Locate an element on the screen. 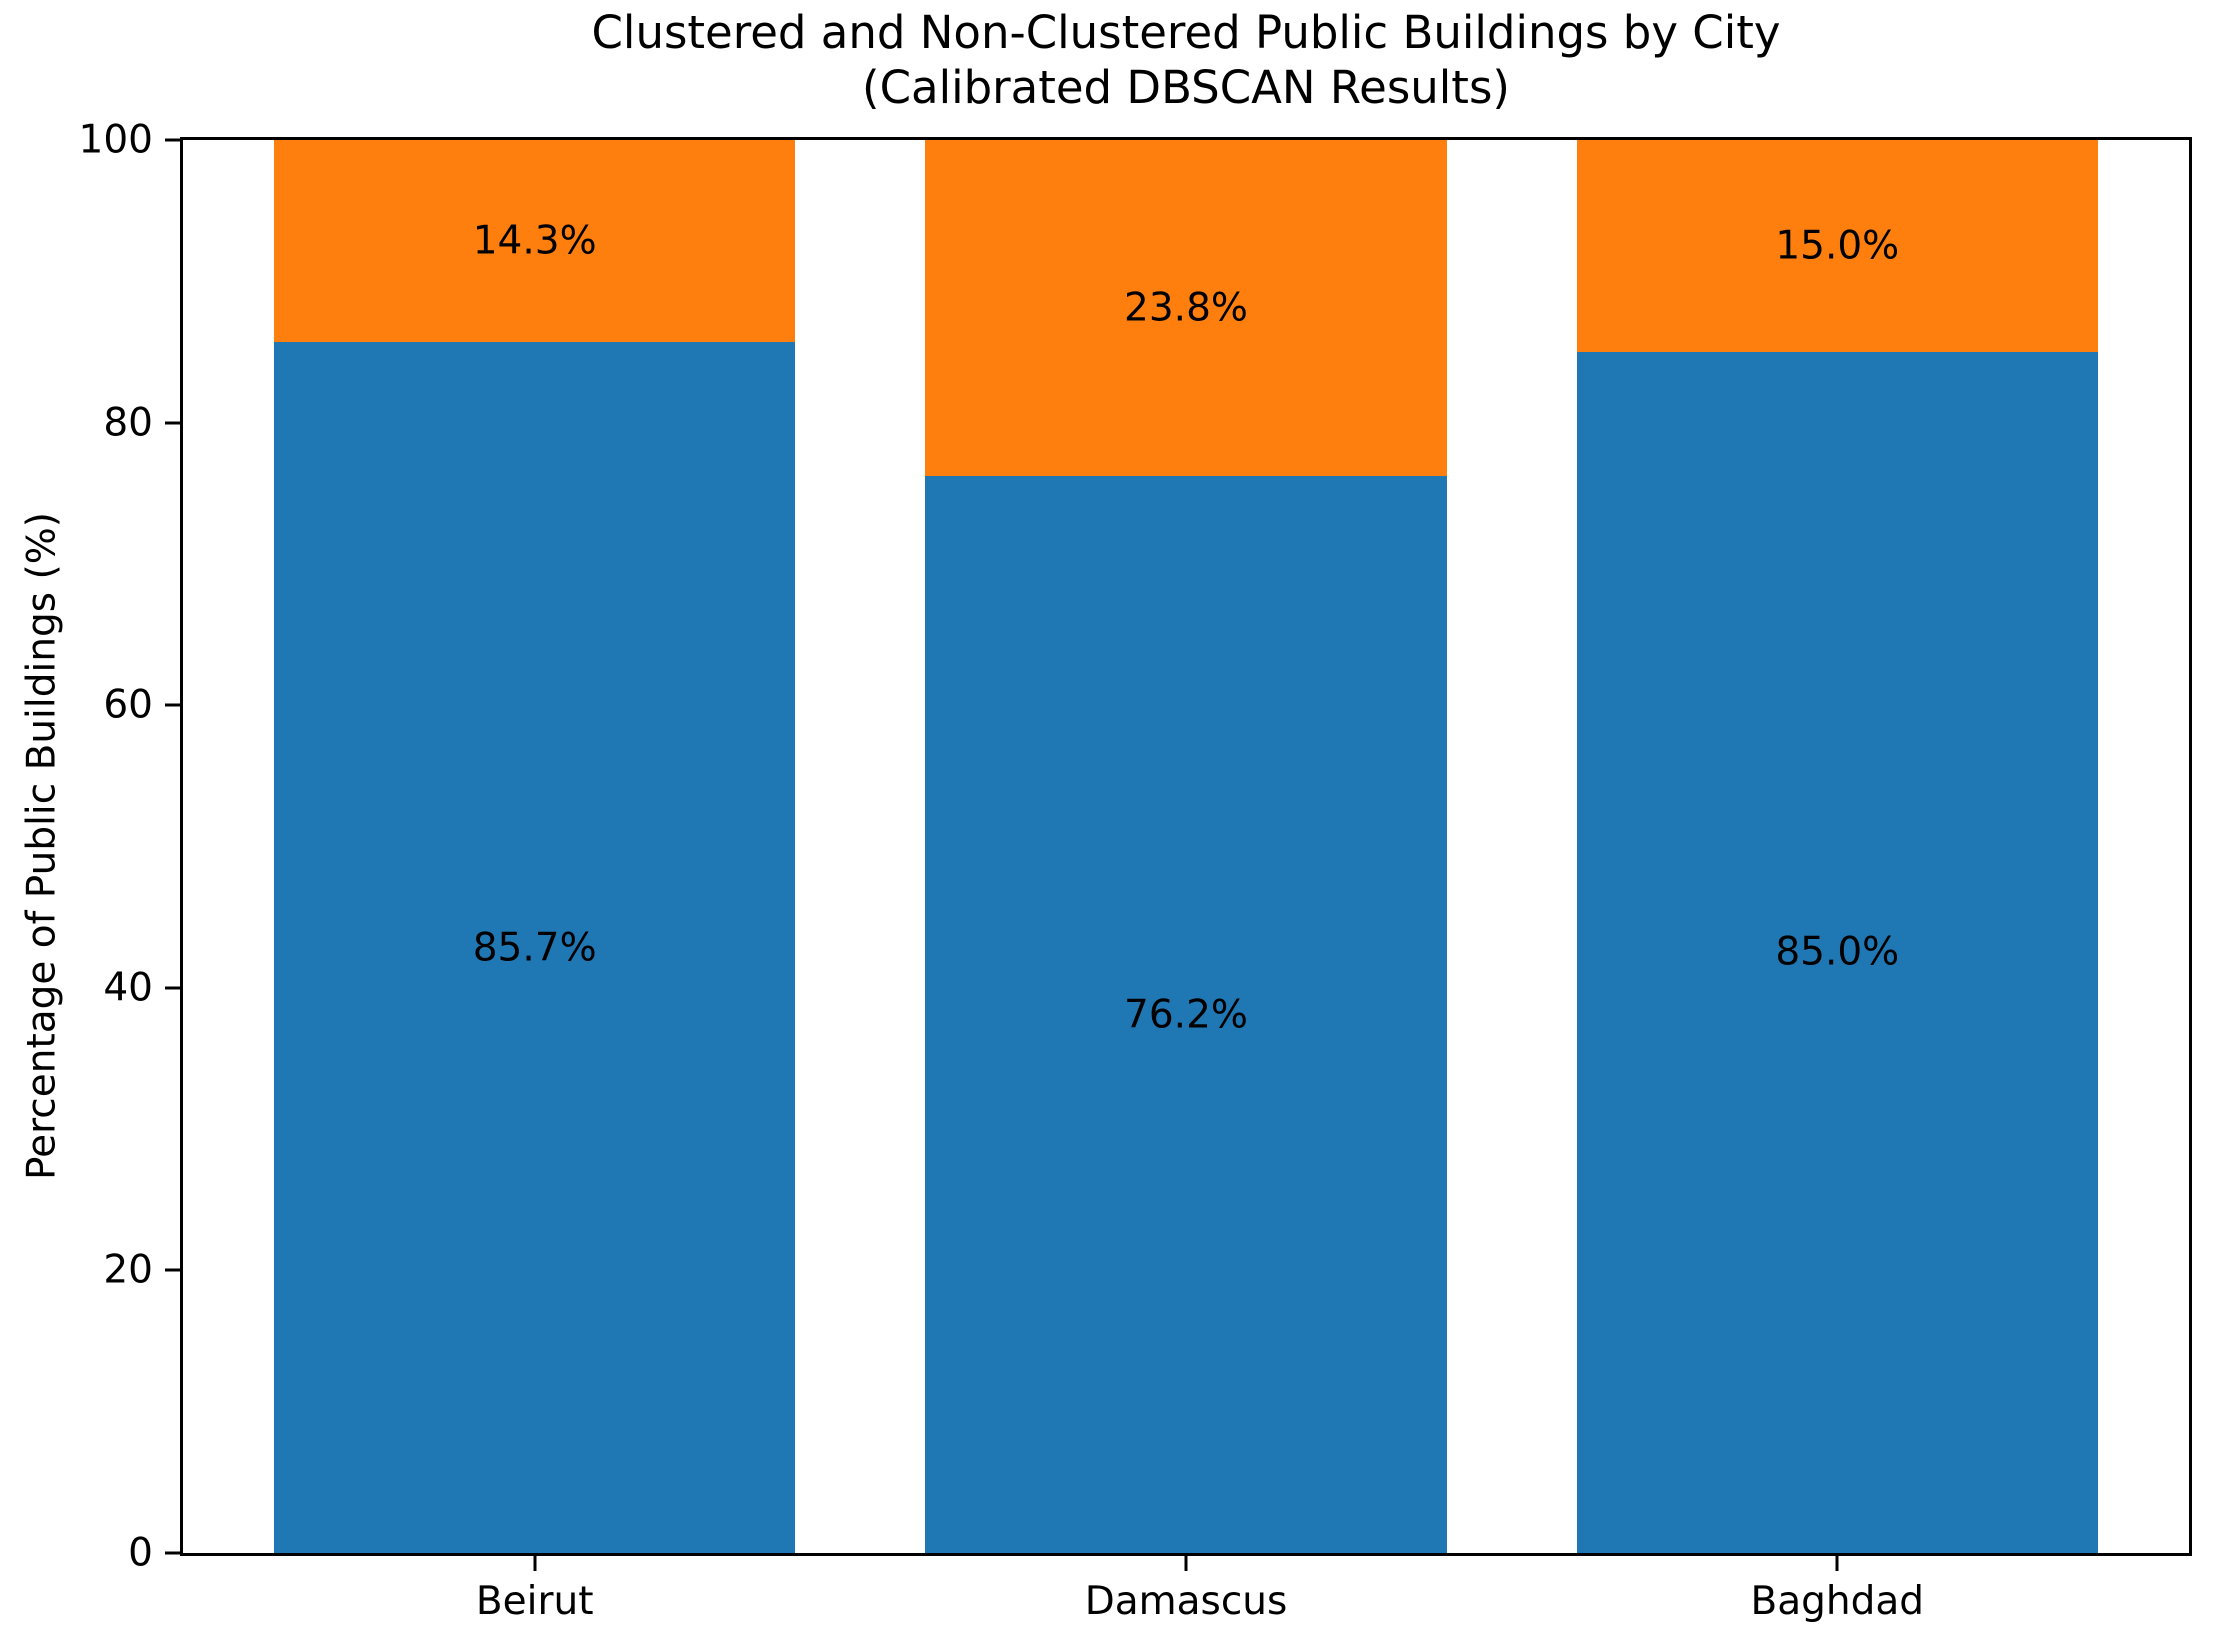 This screenshot has height=1644, width=2226. bar-segment-nonclustered-beirut is located at coordinates (535, 241).